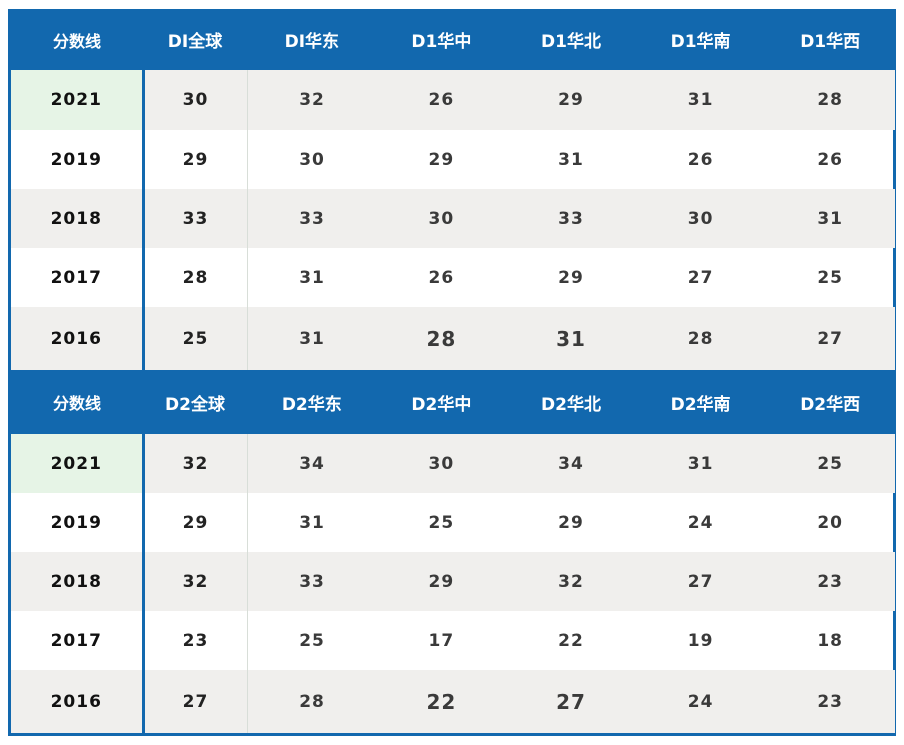  I want to click on header-row: 分数线 D2全球 D2华东 D2华中 D2华北 D2华南 D2华西, so click(453, 402).